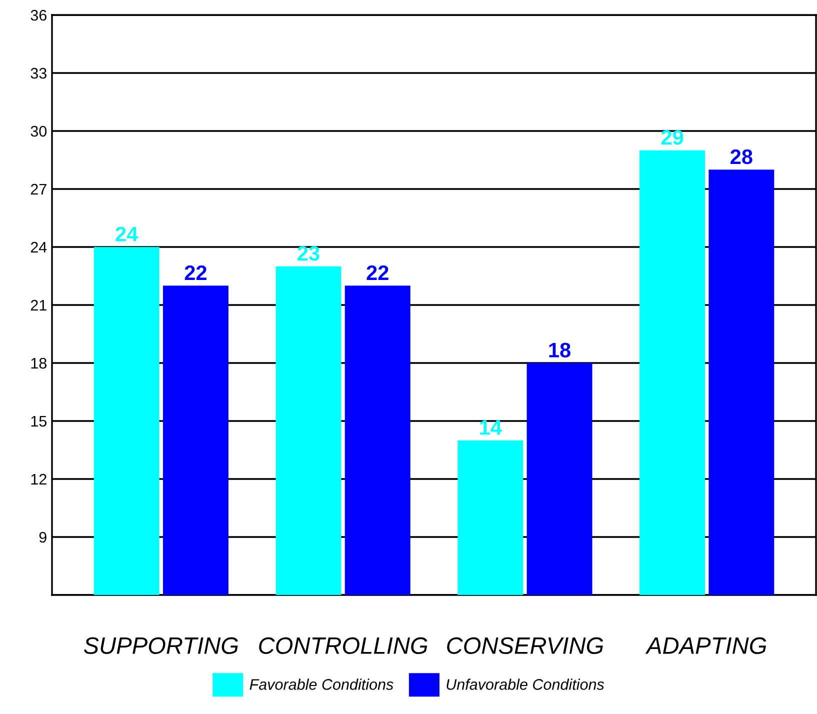 Image resolution: width=817 pixels, height=714 pixels. I want to click on x-tick-label: CONSERVING, so click(525, 645).